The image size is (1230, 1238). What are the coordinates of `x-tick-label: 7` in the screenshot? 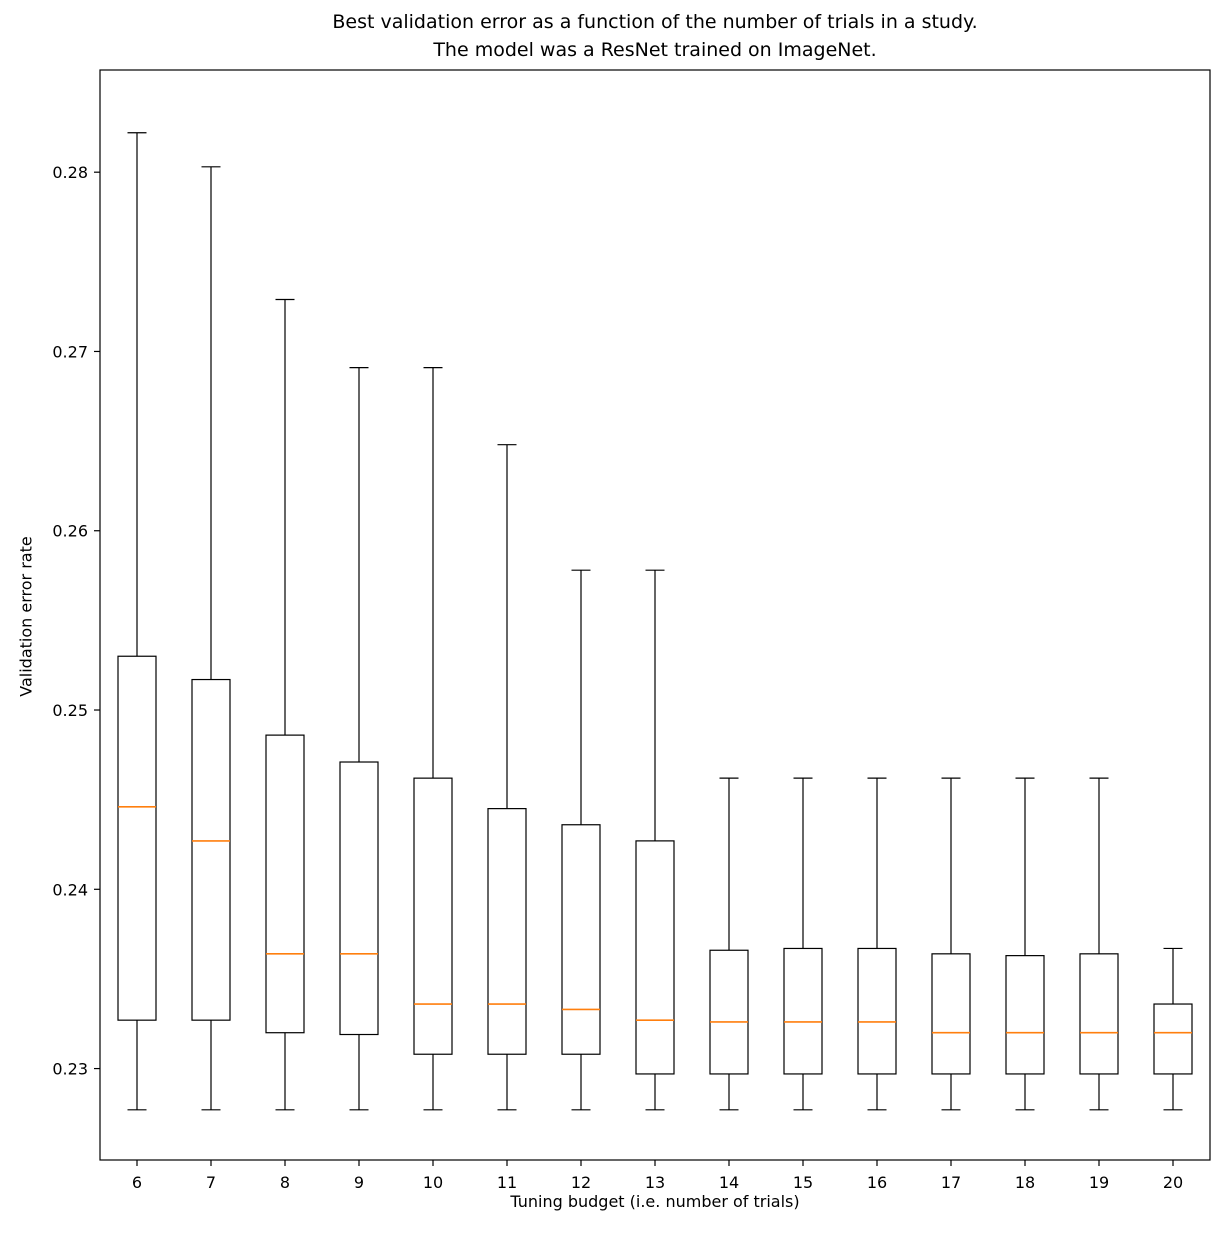 It's located at (211, 1182).